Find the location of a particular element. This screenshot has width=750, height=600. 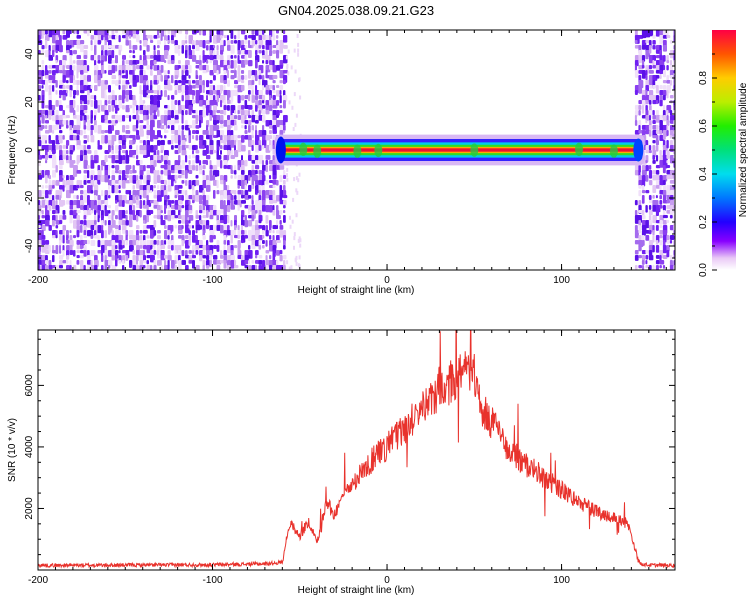

signal-blob is located at coordinates (613, 151).